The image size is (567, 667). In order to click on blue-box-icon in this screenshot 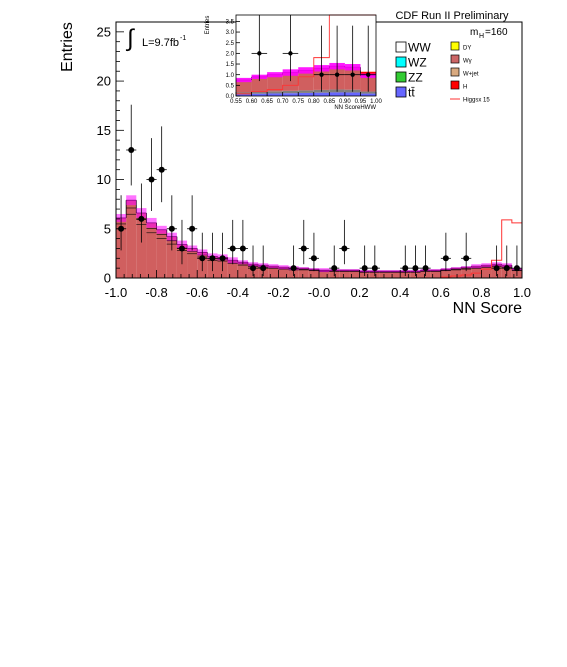, I will do `click(401, 92)`.